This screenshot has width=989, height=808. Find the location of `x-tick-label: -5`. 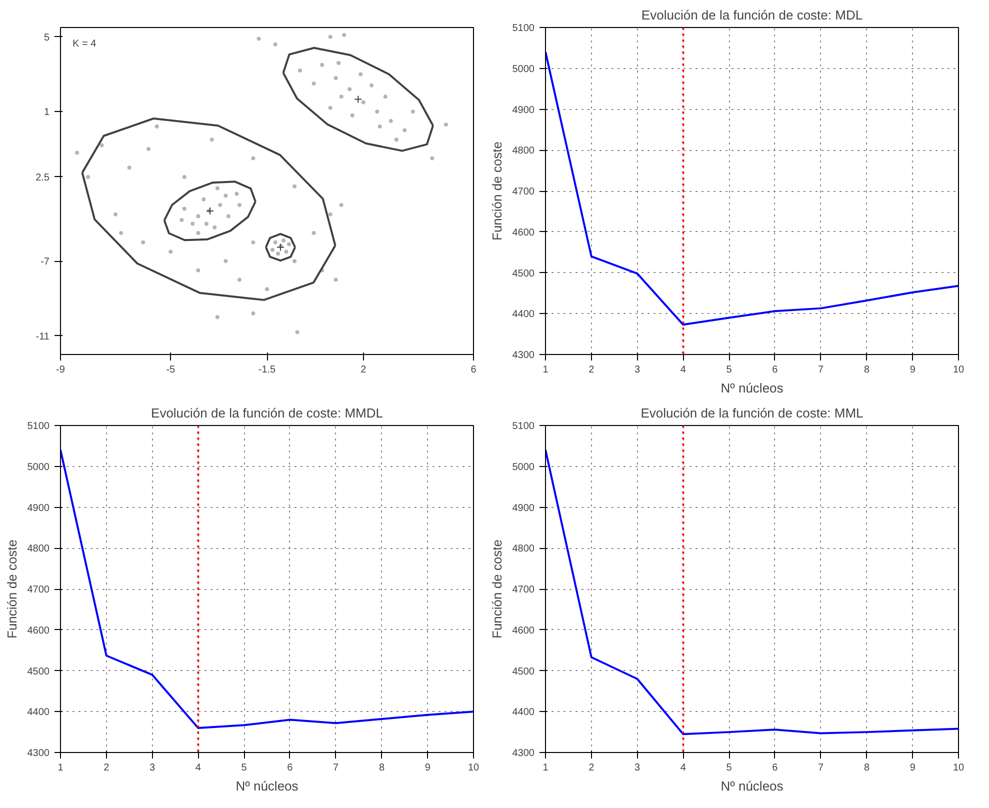

x-tick-label: -5 is located at coordinates (171, 370).